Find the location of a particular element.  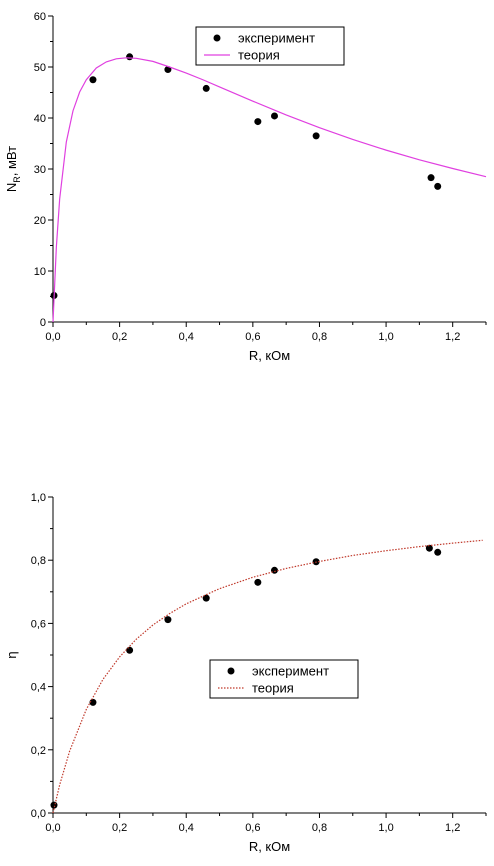

y-axis-label: NR, мВт is located at coordinates (13, 169).